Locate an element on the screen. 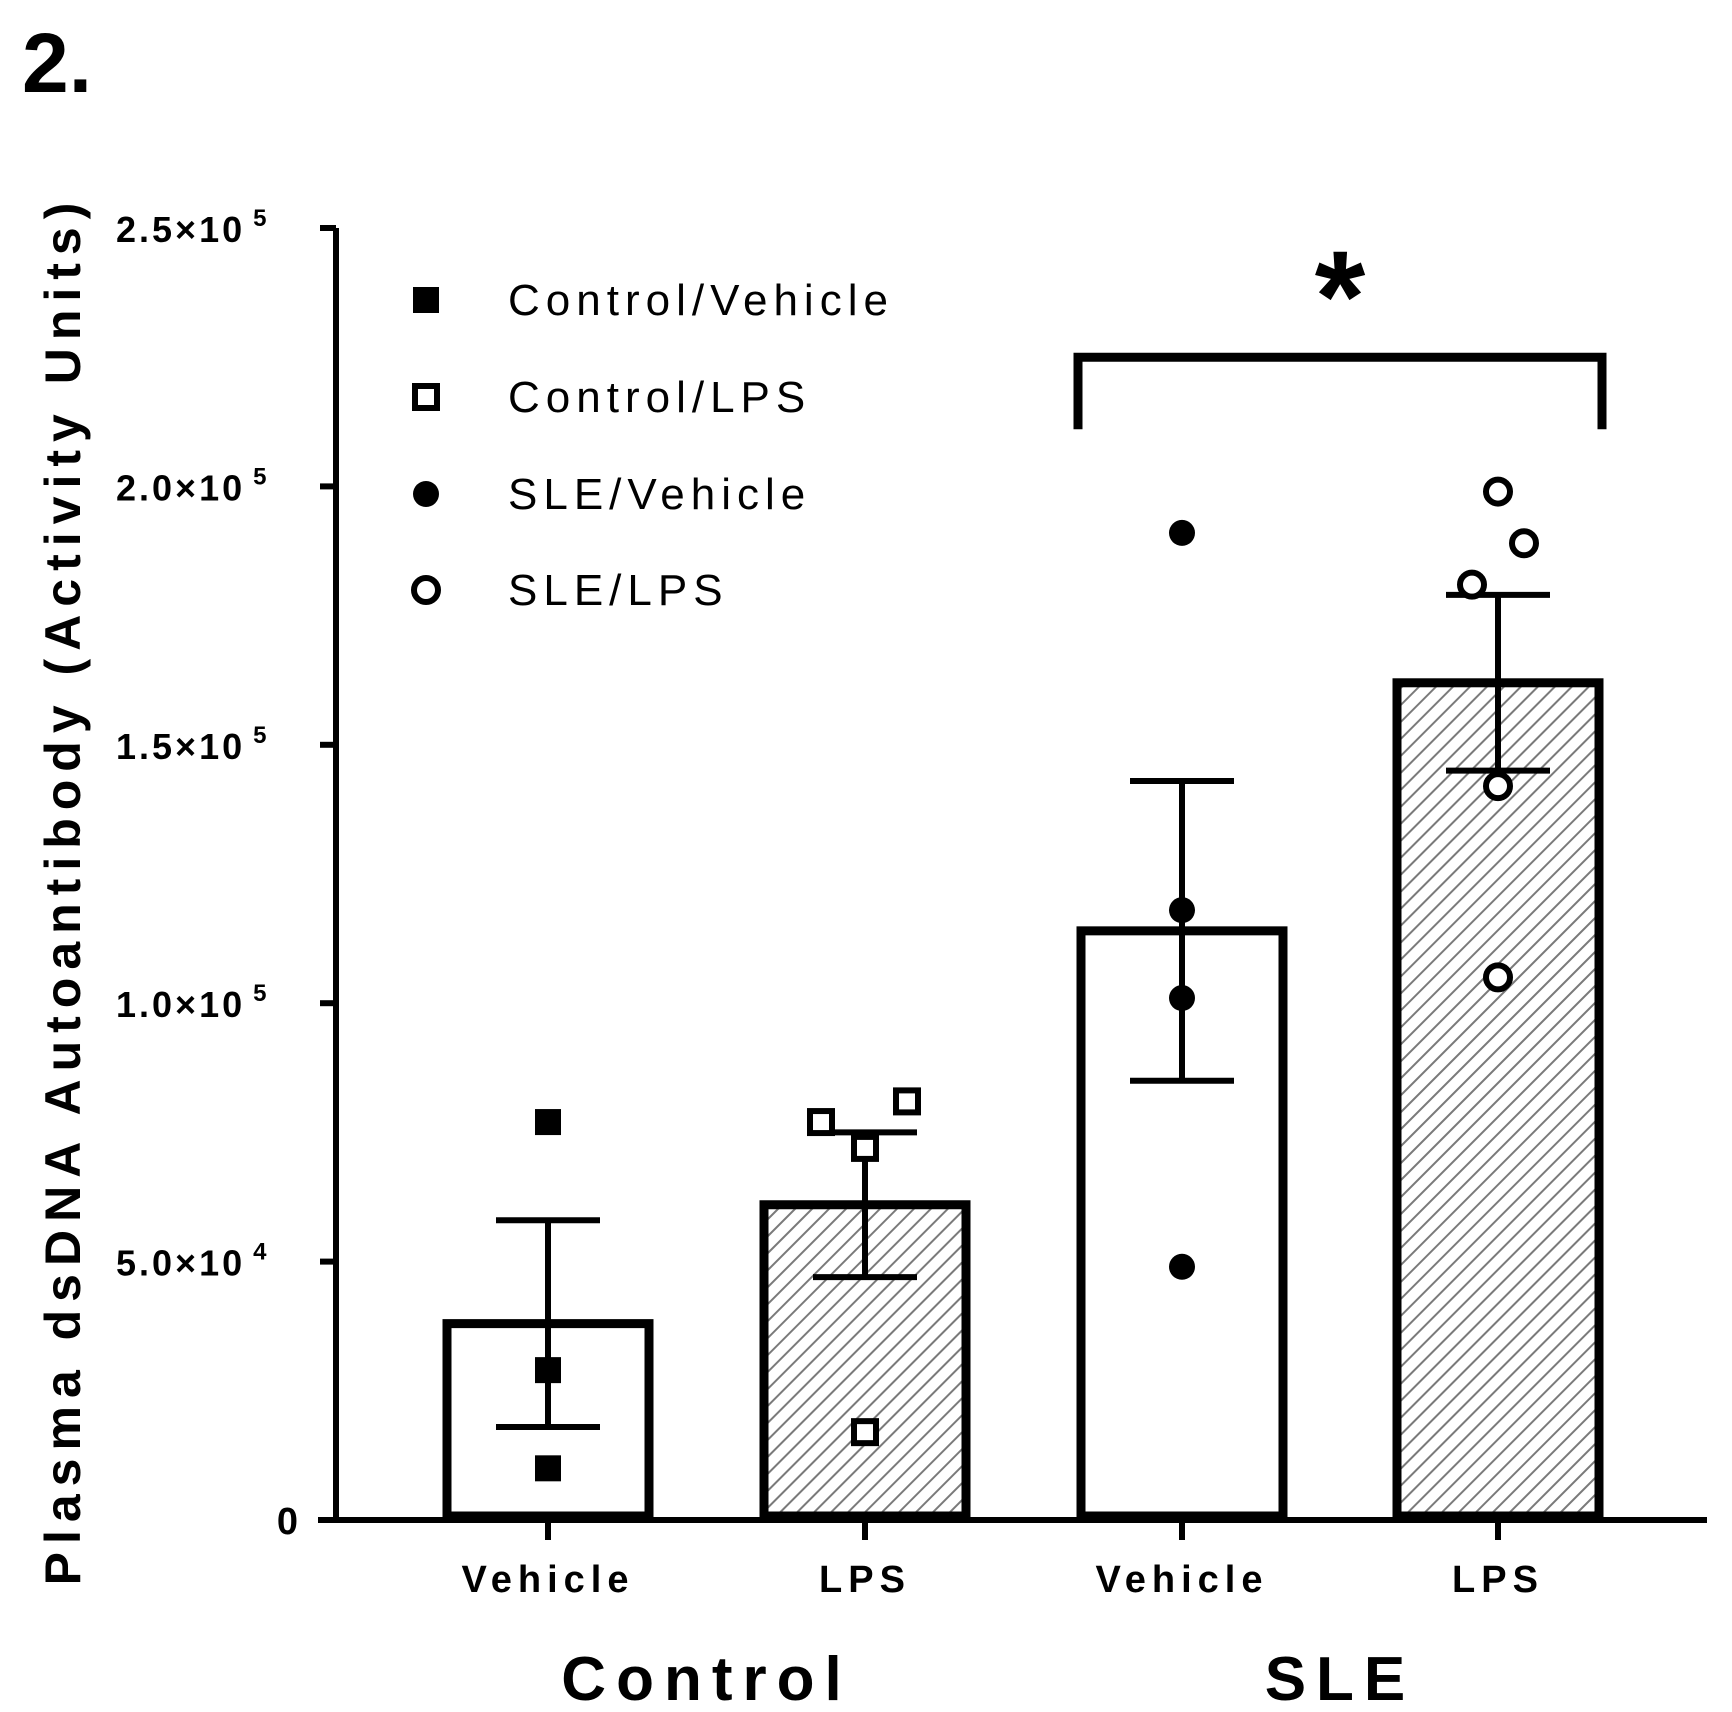 The height and width of the screenshot is (1712, 1732). significance-bracket: * is located at coordinates (1340, 326).